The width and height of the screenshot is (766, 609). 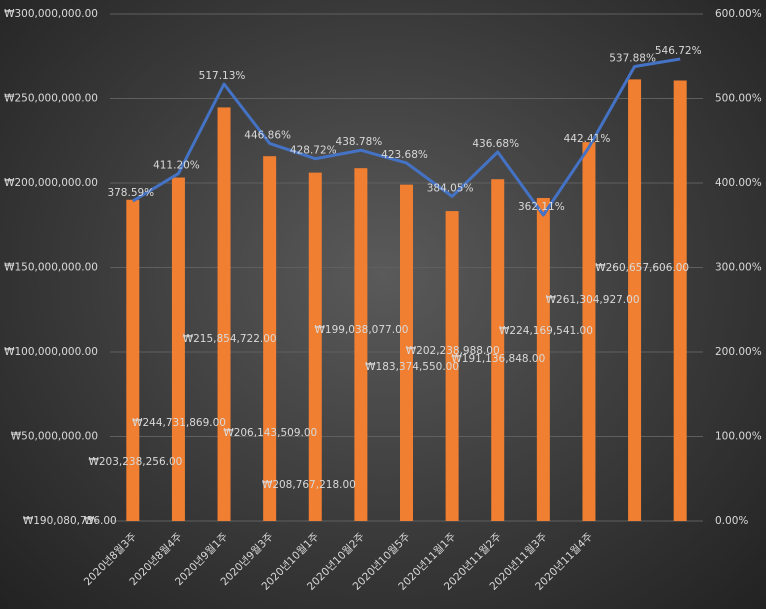 I want to click on data-label: ₩199,038,077.00, so click(x=362, y=330).